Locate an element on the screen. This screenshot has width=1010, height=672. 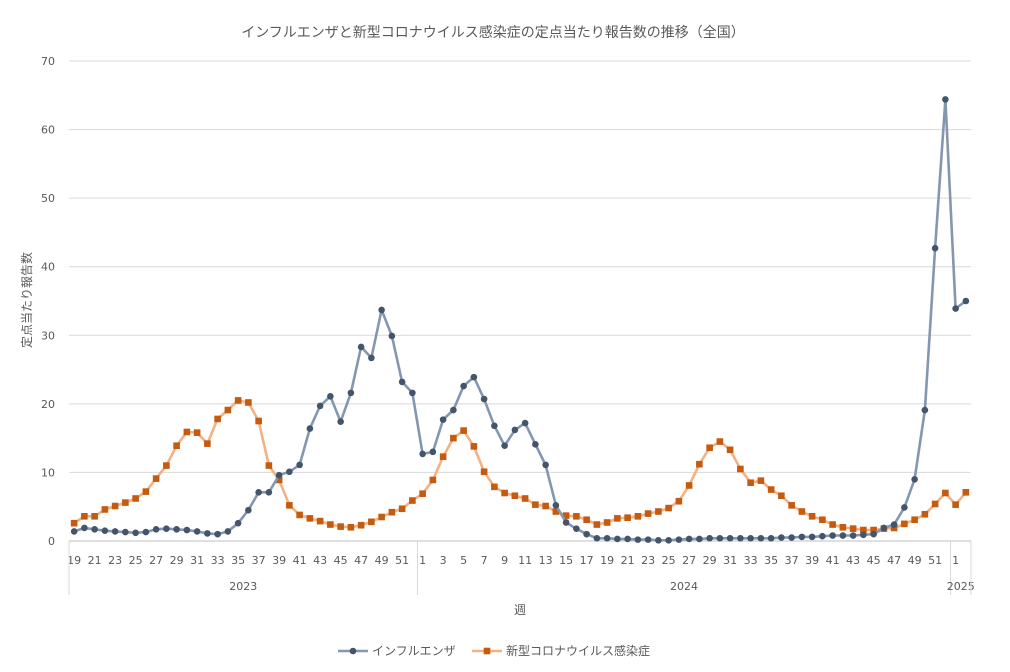
x-tick-label: 51 is located at coordinates (402, 560).